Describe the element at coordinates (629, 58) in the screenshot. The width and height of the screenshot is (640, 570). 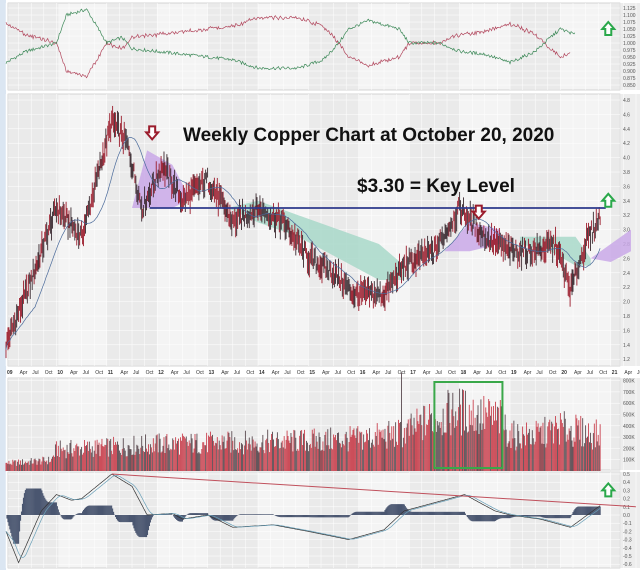
I see `top-y-tick: 0.950` at that location.